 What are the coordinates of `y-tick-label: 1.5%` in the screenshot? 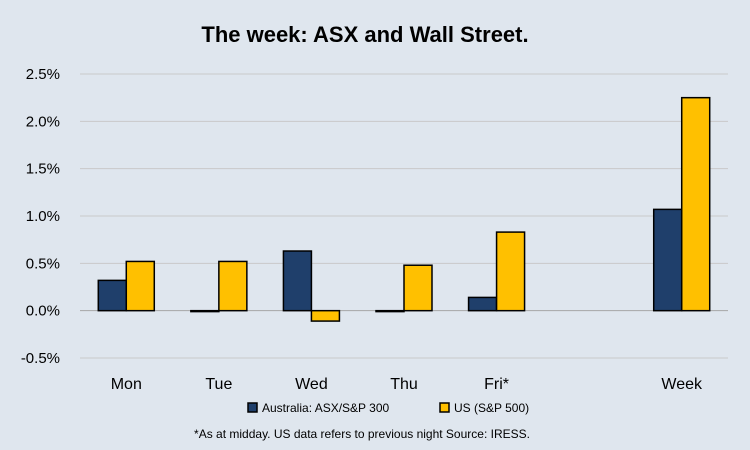 It's located at (43, 169).